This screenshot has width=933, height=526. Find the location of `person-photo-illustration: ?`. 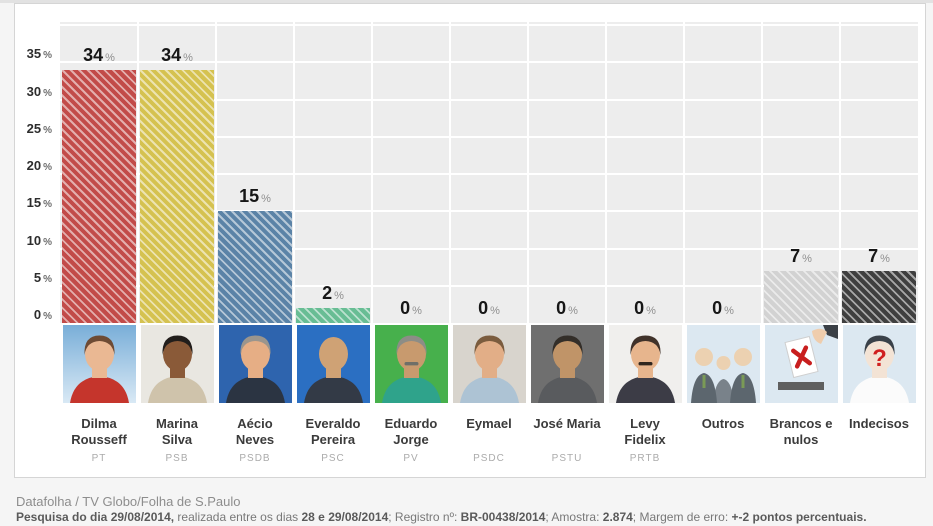

person-photo-illustration: ? is located at coordinates (879, 364).